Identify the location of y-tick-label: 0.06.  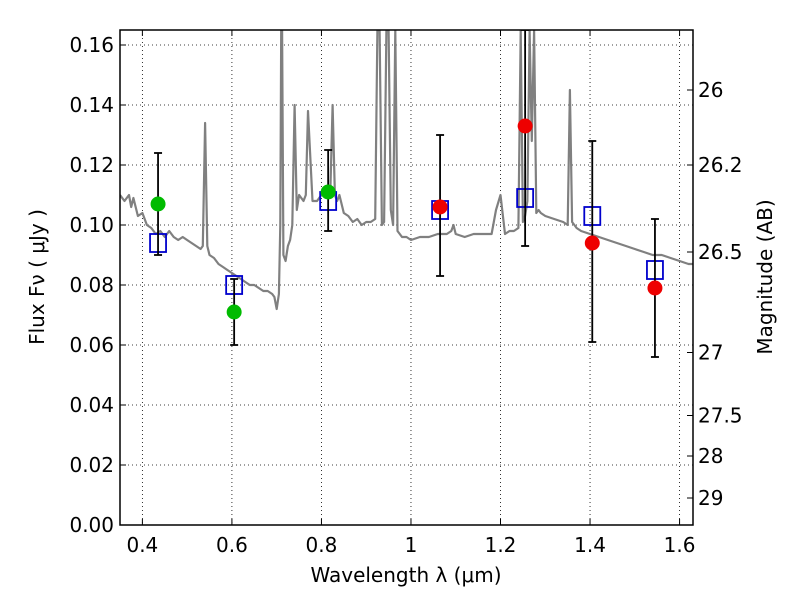
(91, 345).